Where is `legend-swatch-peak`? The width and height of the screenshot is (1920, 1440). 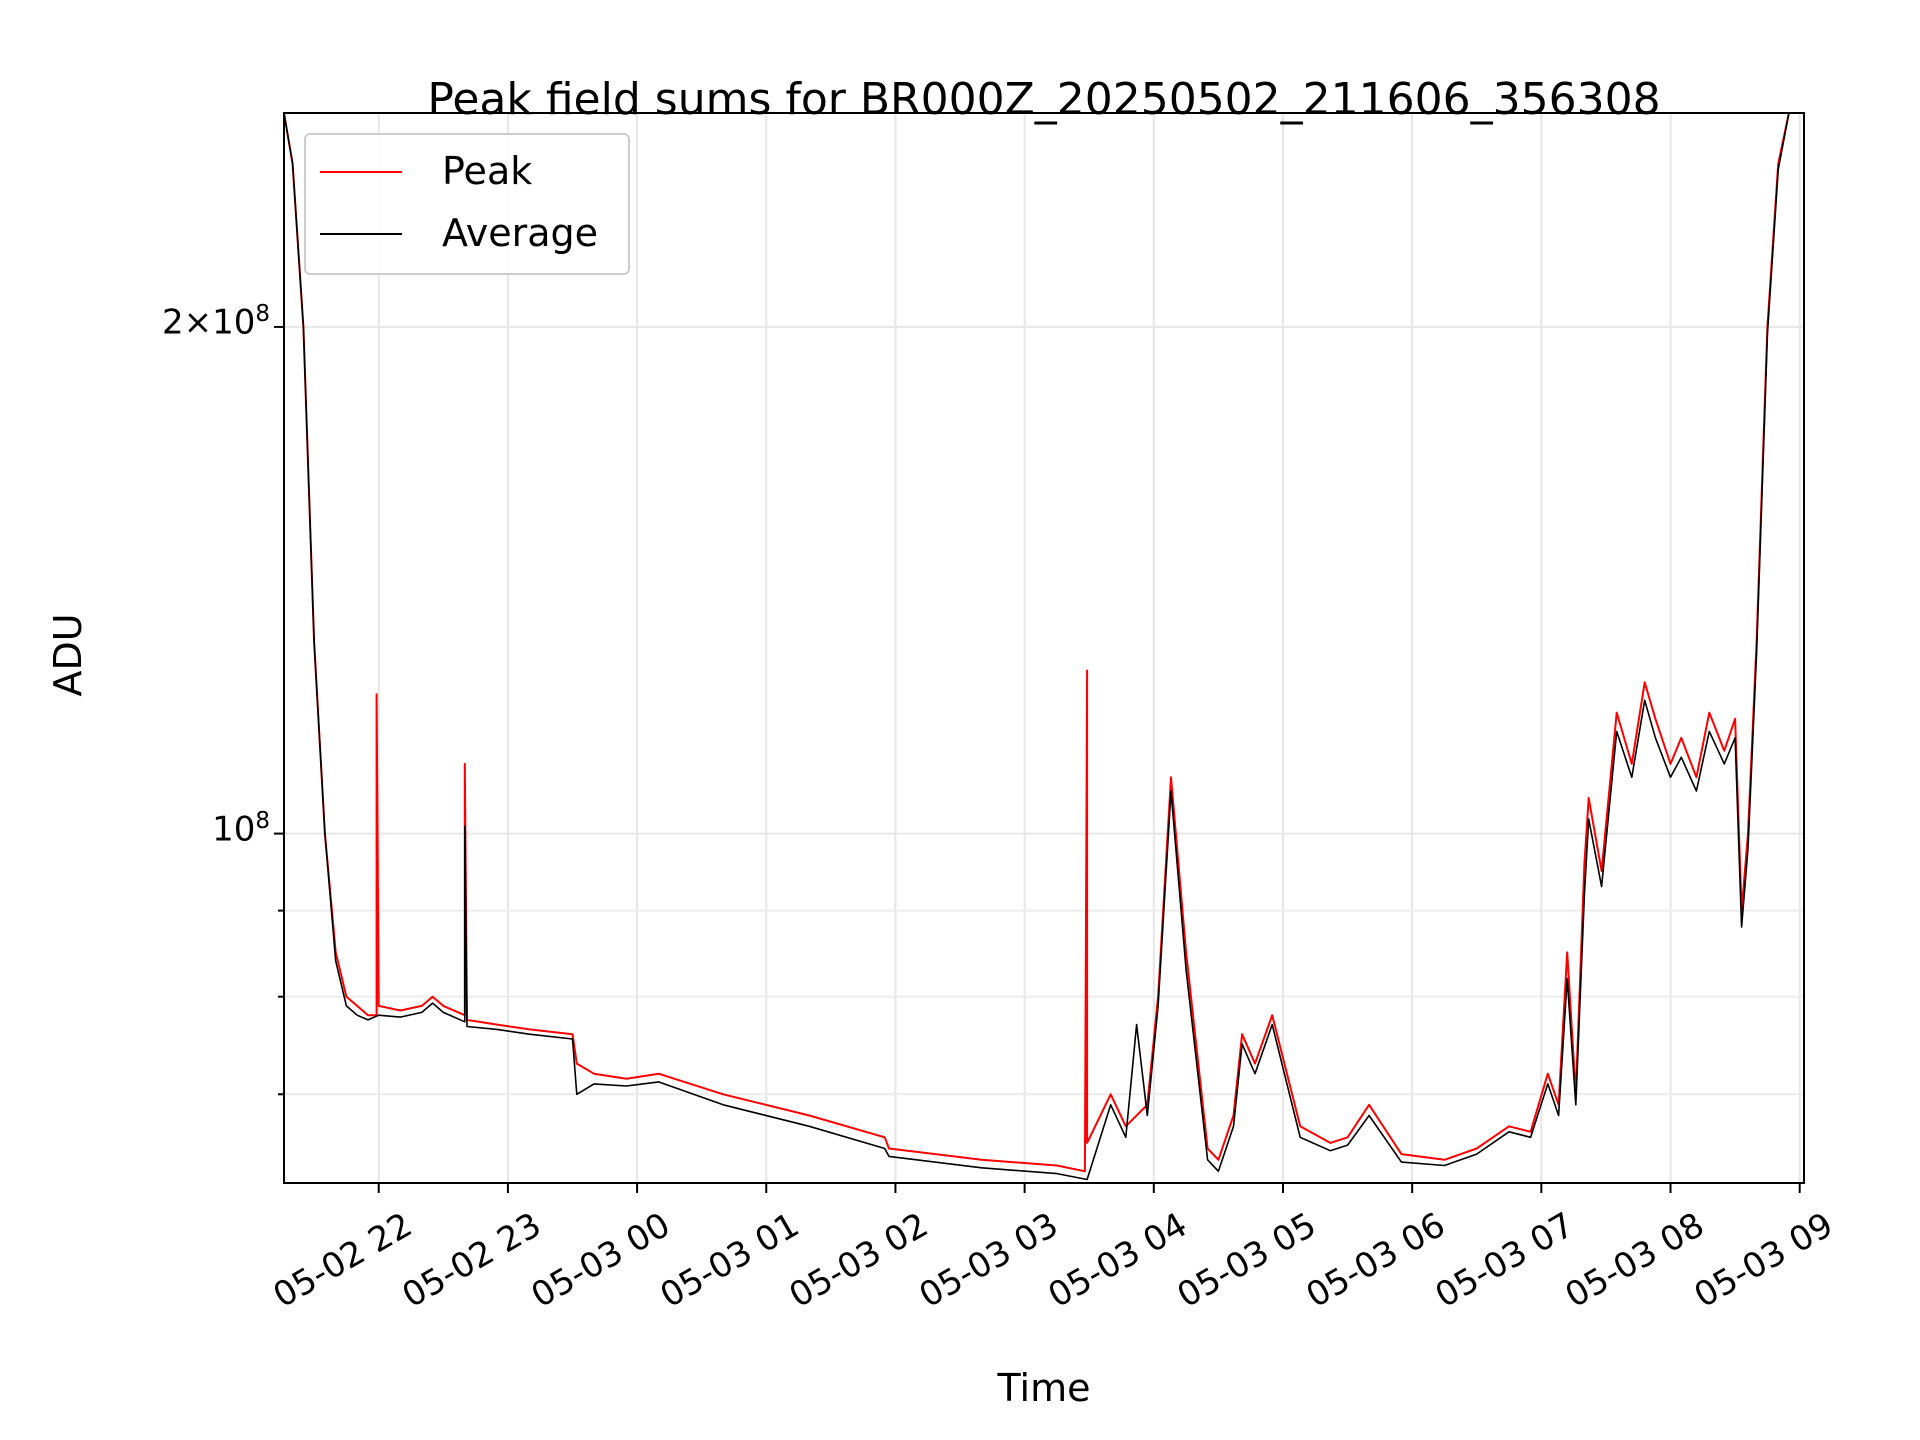 legend-swatch-peak is located at coordinates (361, 172).